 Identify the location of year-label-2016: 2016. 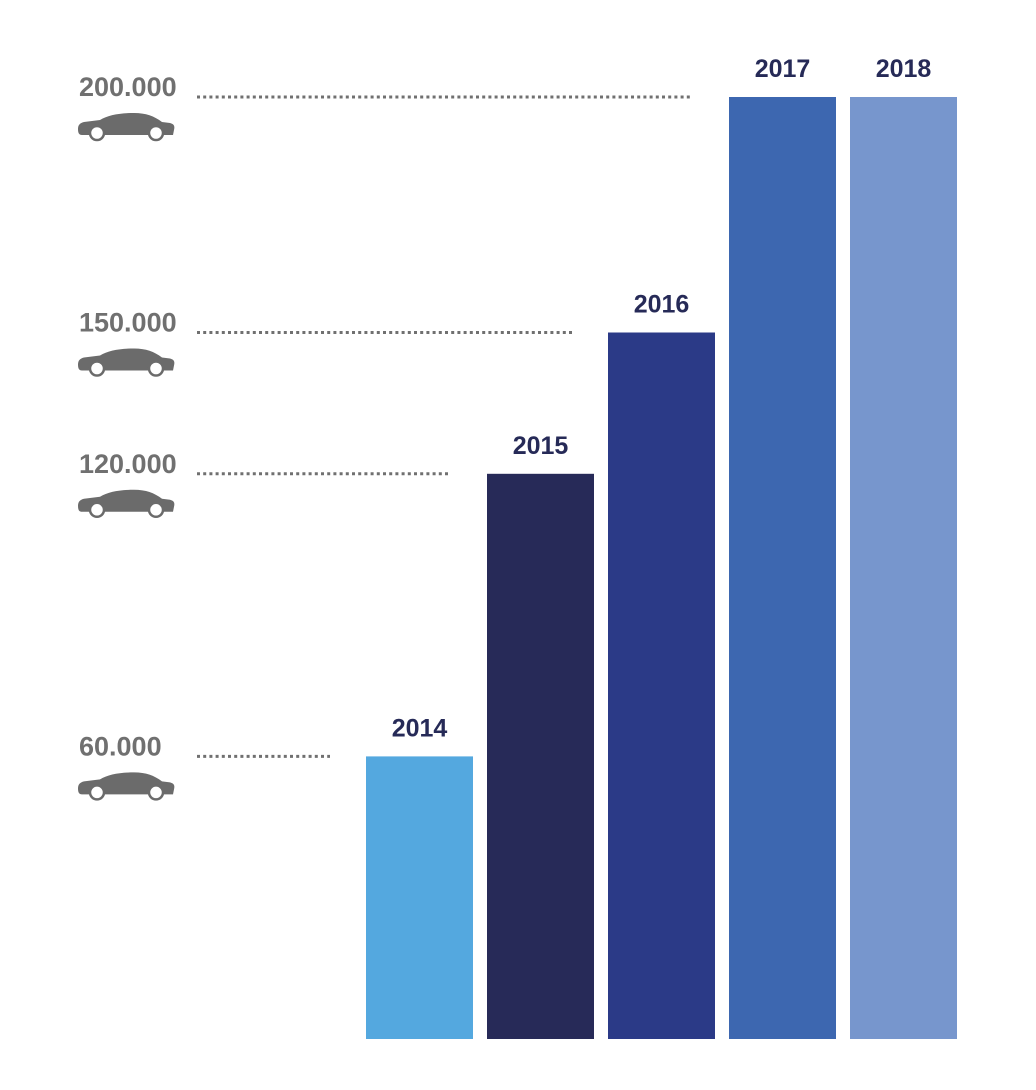
(662, 305).